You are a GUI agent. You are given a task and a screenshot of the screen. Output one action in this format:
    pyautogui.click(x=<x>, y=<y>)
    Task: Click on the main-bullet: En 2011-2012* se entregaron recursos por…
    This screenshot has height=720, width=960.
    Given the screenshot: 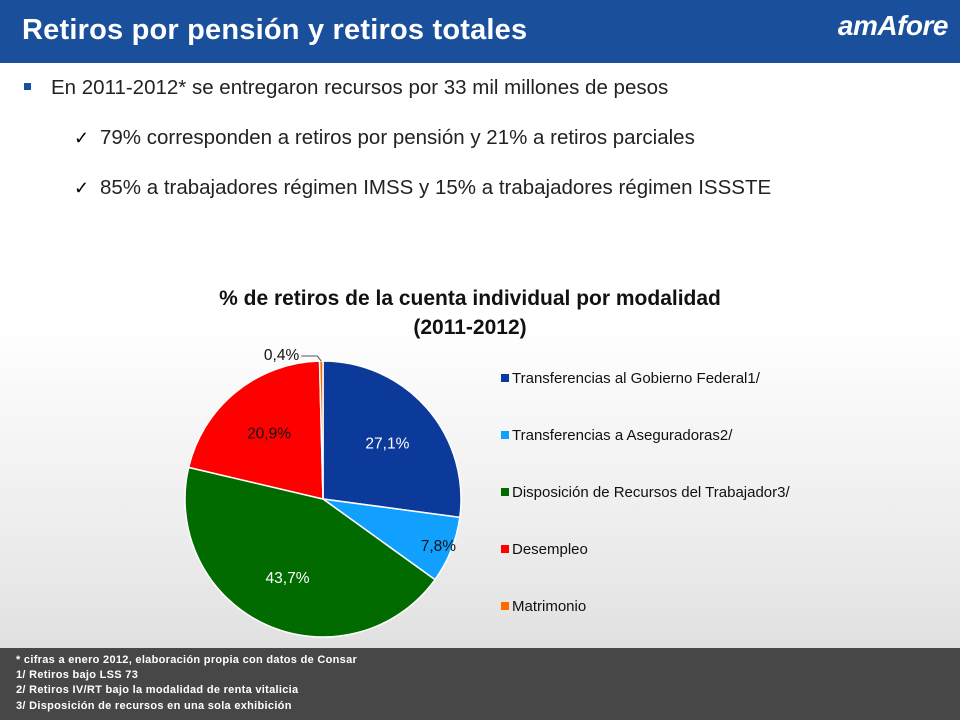 What is the action you would take?
    pyautogui.click(x=346, y=88)
    